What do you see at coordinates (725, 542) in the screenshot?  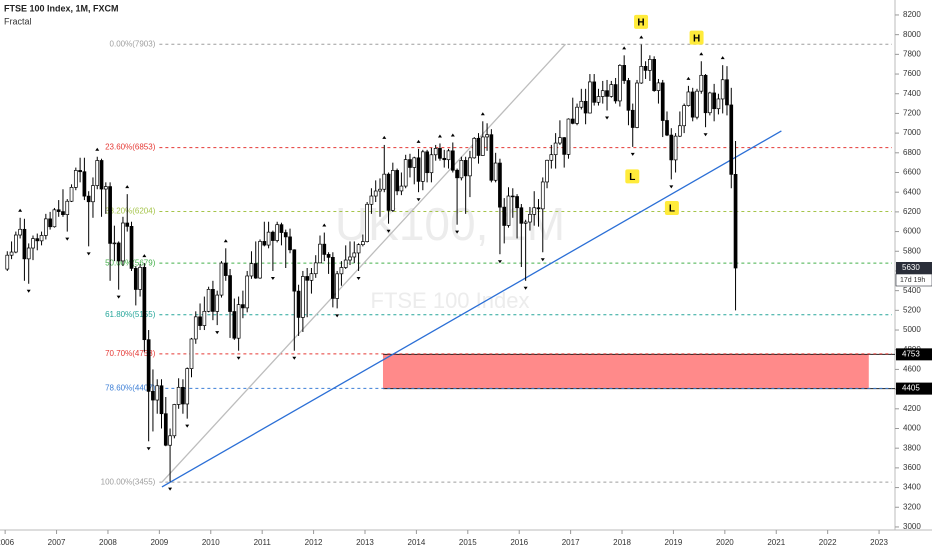 I see `x-tick-label: 2020` at bounding box center [725, 542].